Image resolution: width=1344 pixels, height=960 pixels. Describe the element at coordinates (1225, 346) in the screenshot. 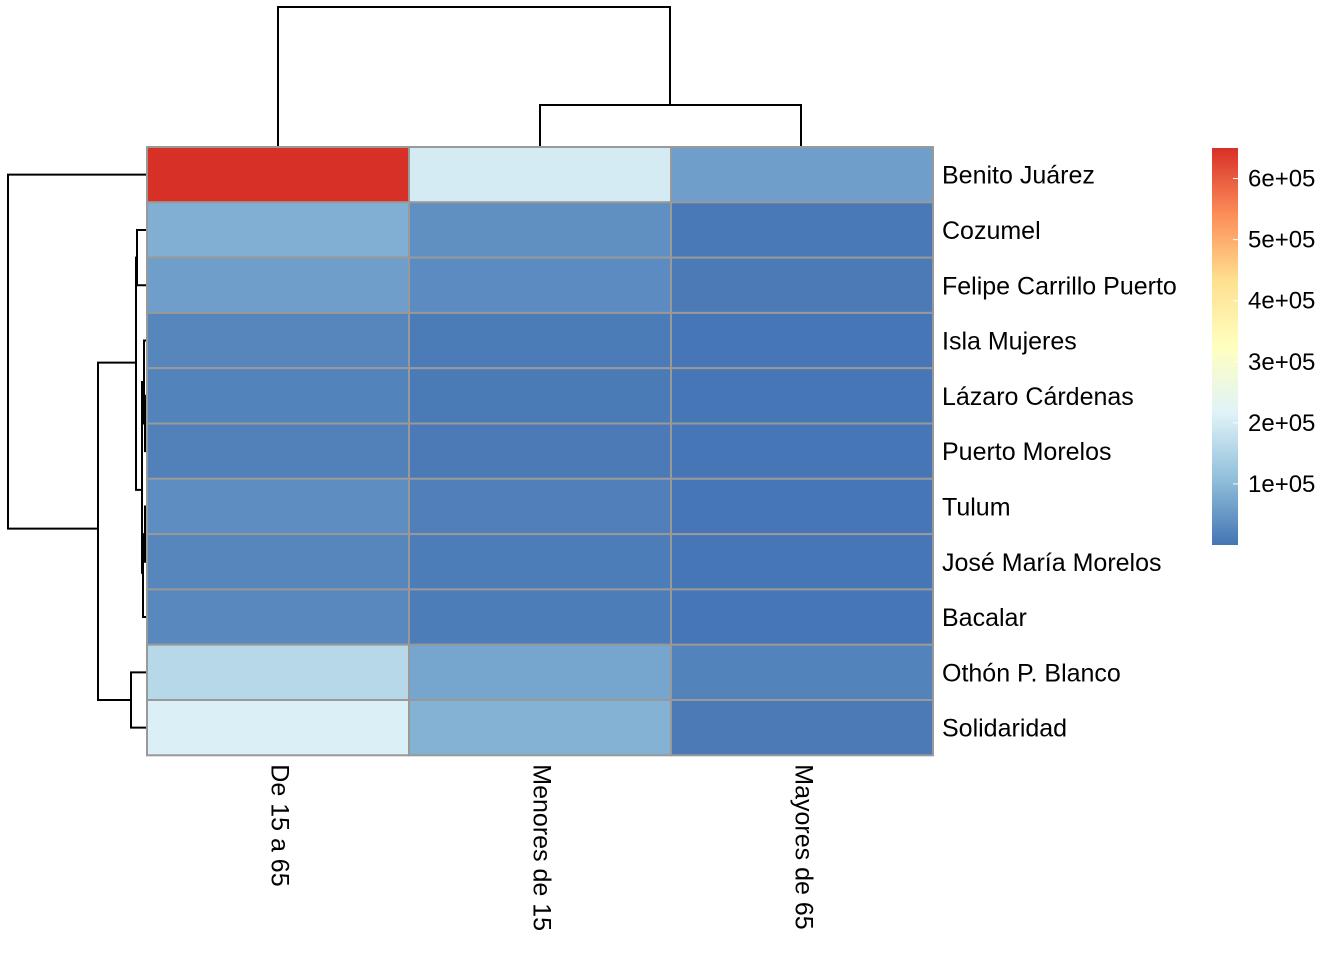

I see `legend-color-bar` at that location.